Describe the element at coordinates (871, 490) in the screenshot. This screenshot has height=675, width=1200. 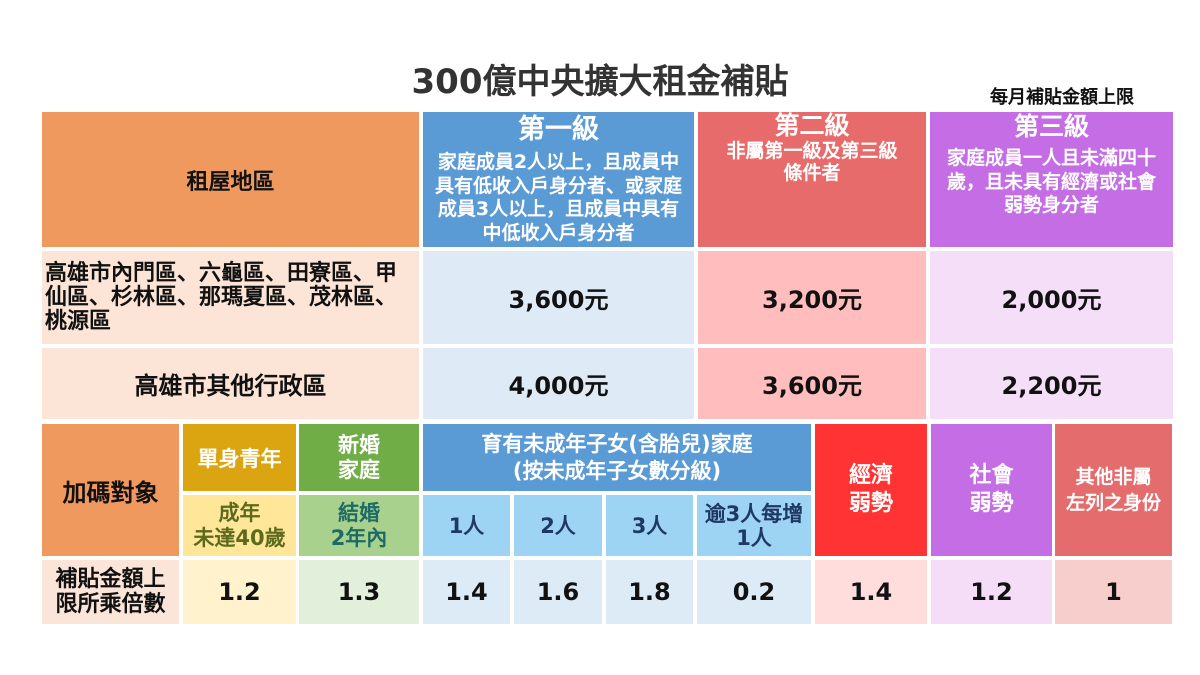
I see `economic-disadvantaged-header: 經濟 弱勢` at that location.